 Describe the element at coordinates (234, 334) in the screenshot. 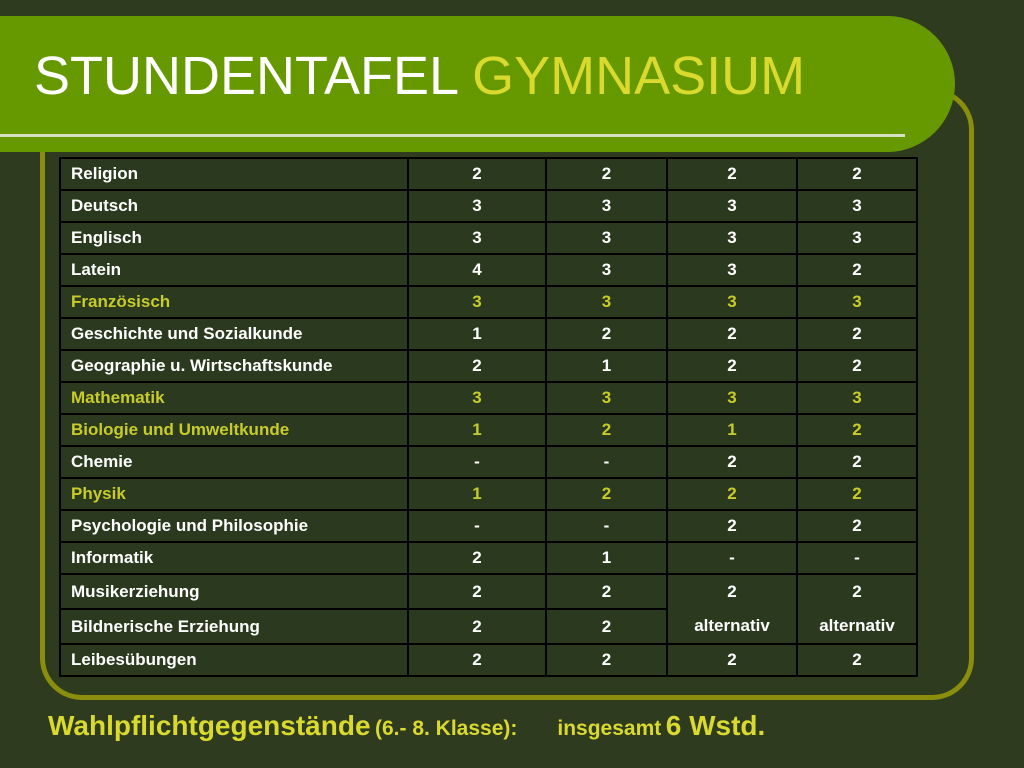

I see `subject-cell: Geschichte und Sozialkunde` at that location.